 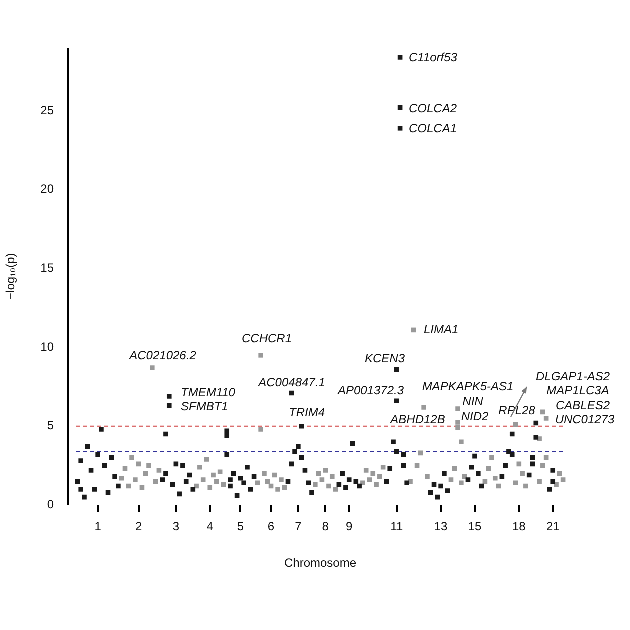 What do you see at coordinates (47, 347) in the screenshot?
I see `y-tick-label: 10` at bounding box center [47, 347].